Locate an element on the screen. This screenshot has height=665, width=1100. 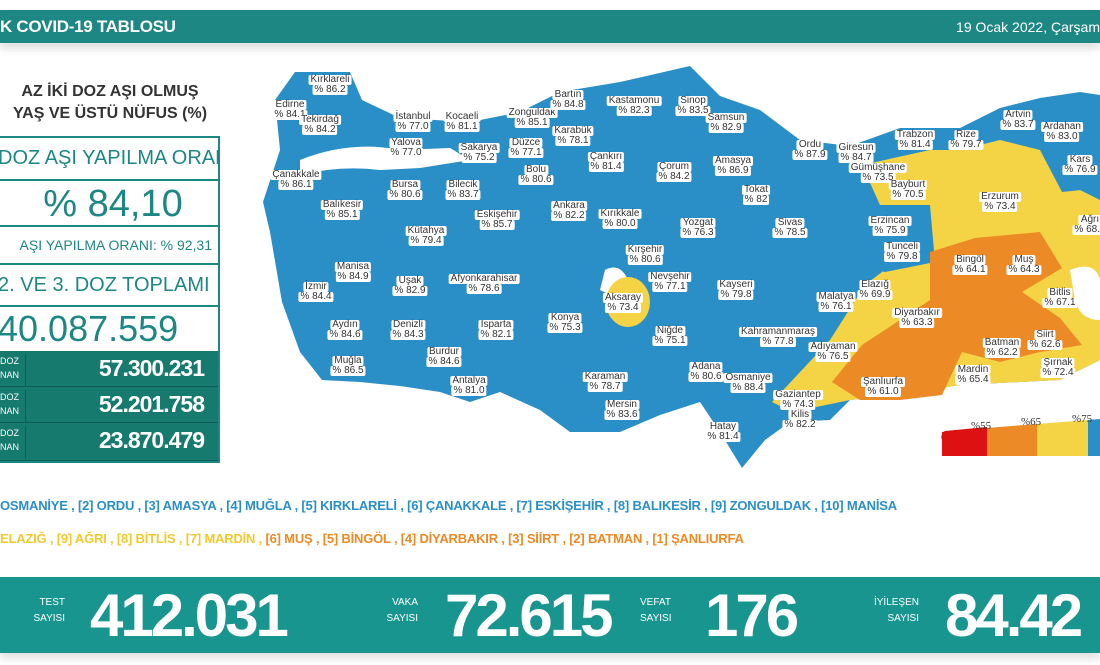
province-label-mersin: Mersin% 83.6 is located at coordinates (622, 410).